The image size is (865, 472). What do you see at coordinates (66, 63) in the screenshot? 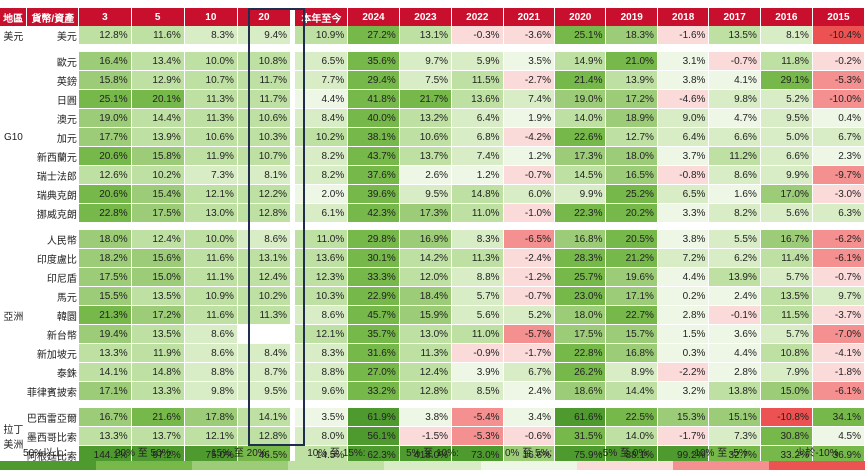
I see `asset-name: 歐元` at bounding box center [66, 63].